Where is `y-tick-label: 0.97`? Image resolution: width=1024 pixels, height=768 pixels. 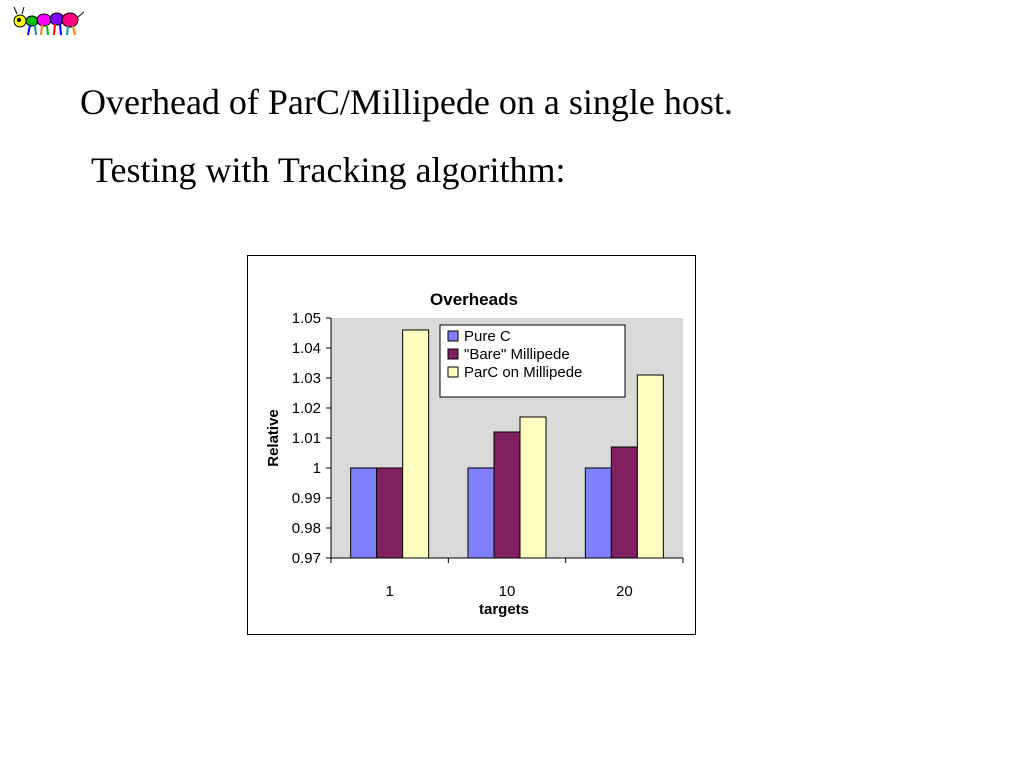 y-tick-label: 0.97 is located at coordinates (306, 558).